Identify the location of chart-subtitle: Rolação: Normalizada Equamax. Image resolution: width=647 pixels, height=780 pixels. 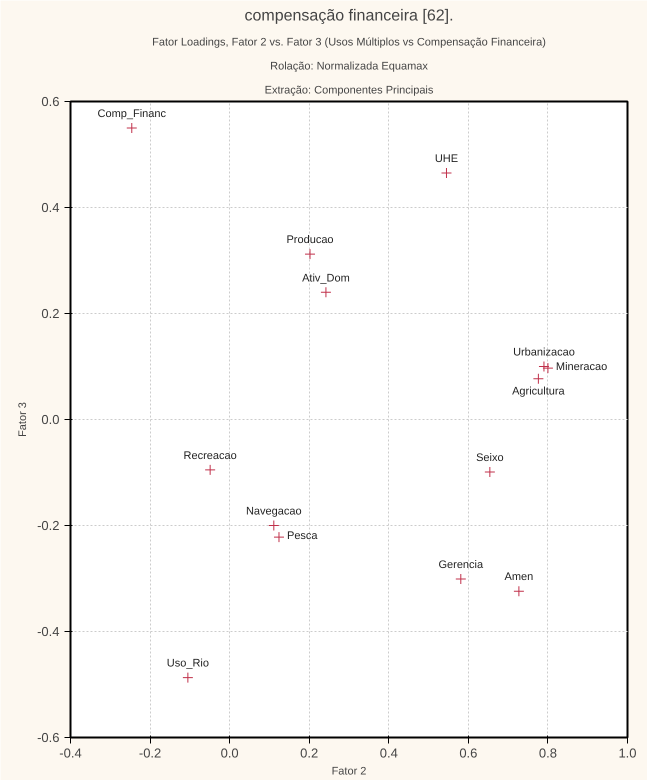
(349, 66).